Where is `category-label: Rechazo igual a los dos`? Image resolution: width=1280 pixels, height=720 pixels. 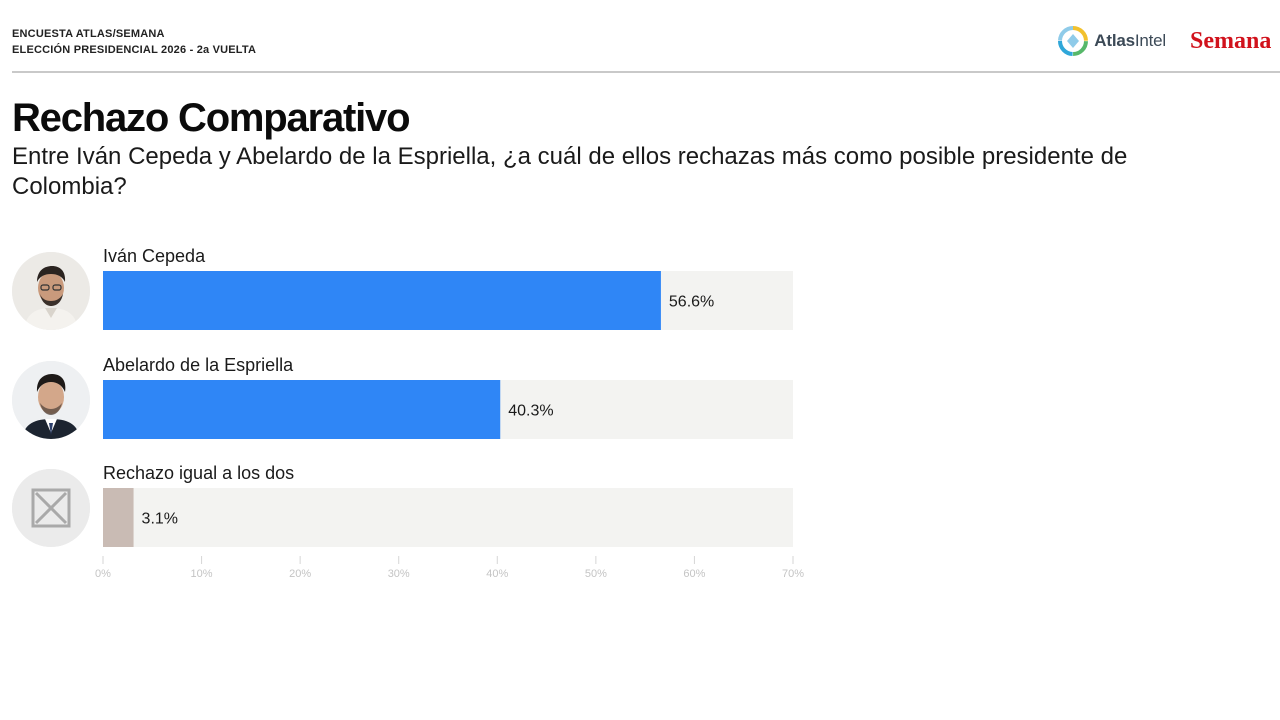
category-label: Rechazo igual a los dos is located at coordinates (198, 473).